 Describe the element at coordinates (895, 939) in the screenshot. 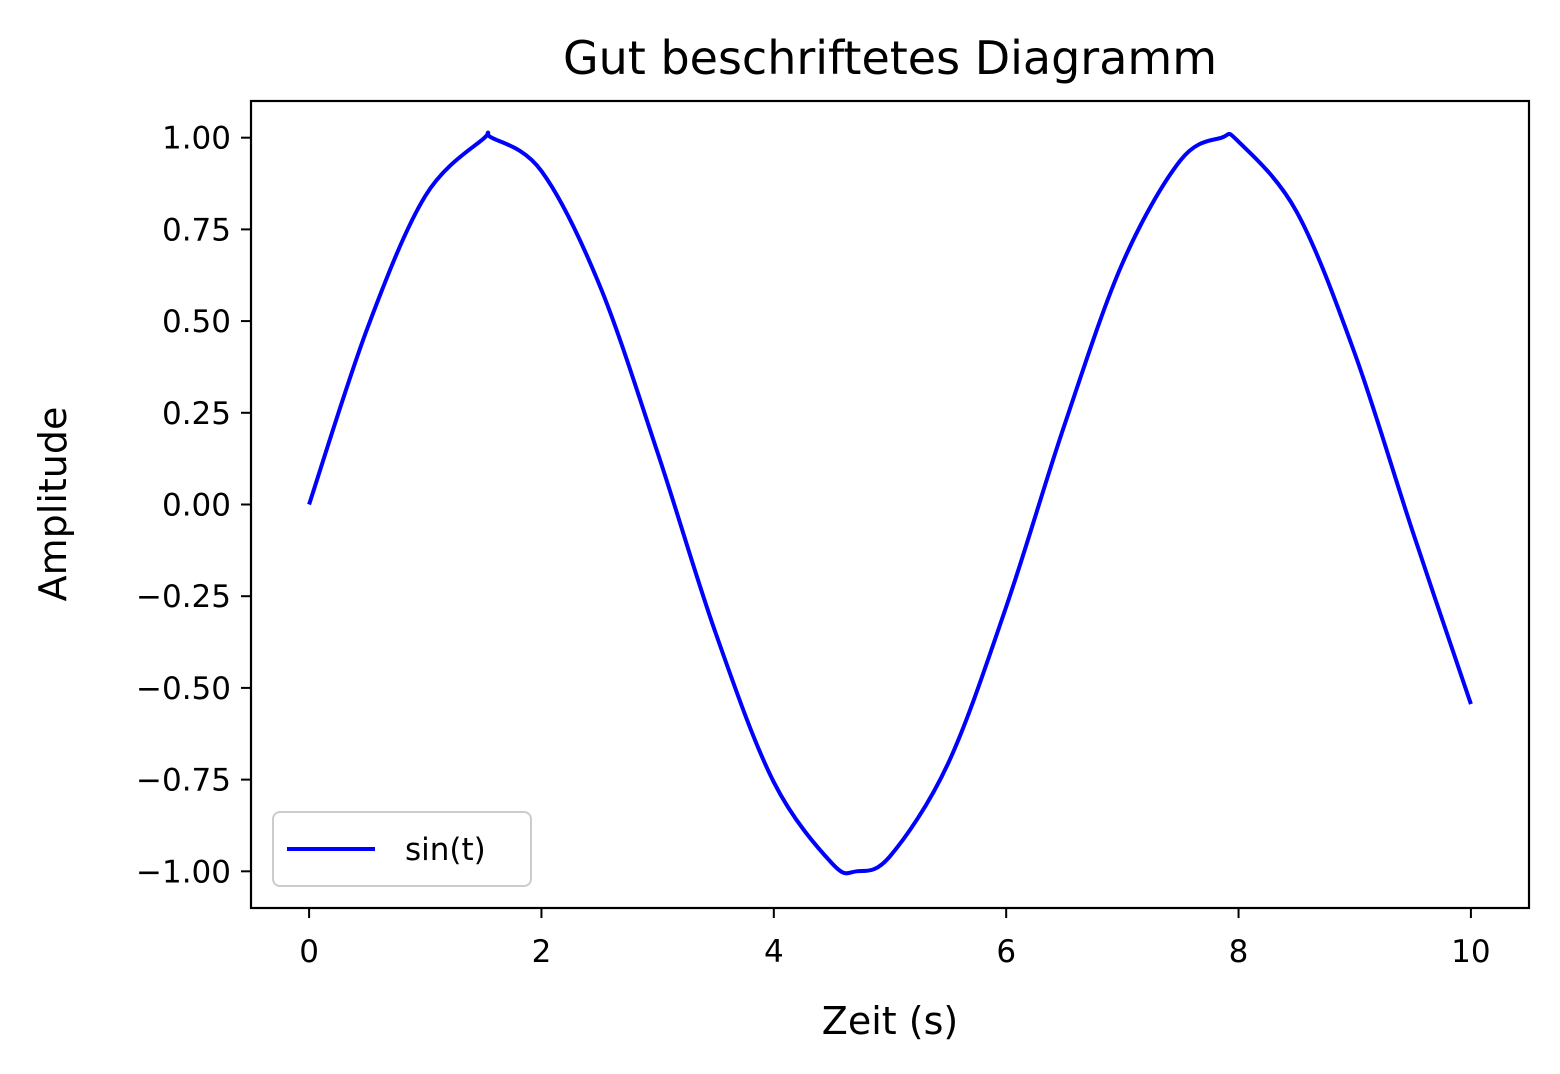

I see `x-axis-ticks: 0 2 4 6 8 10` at that location.